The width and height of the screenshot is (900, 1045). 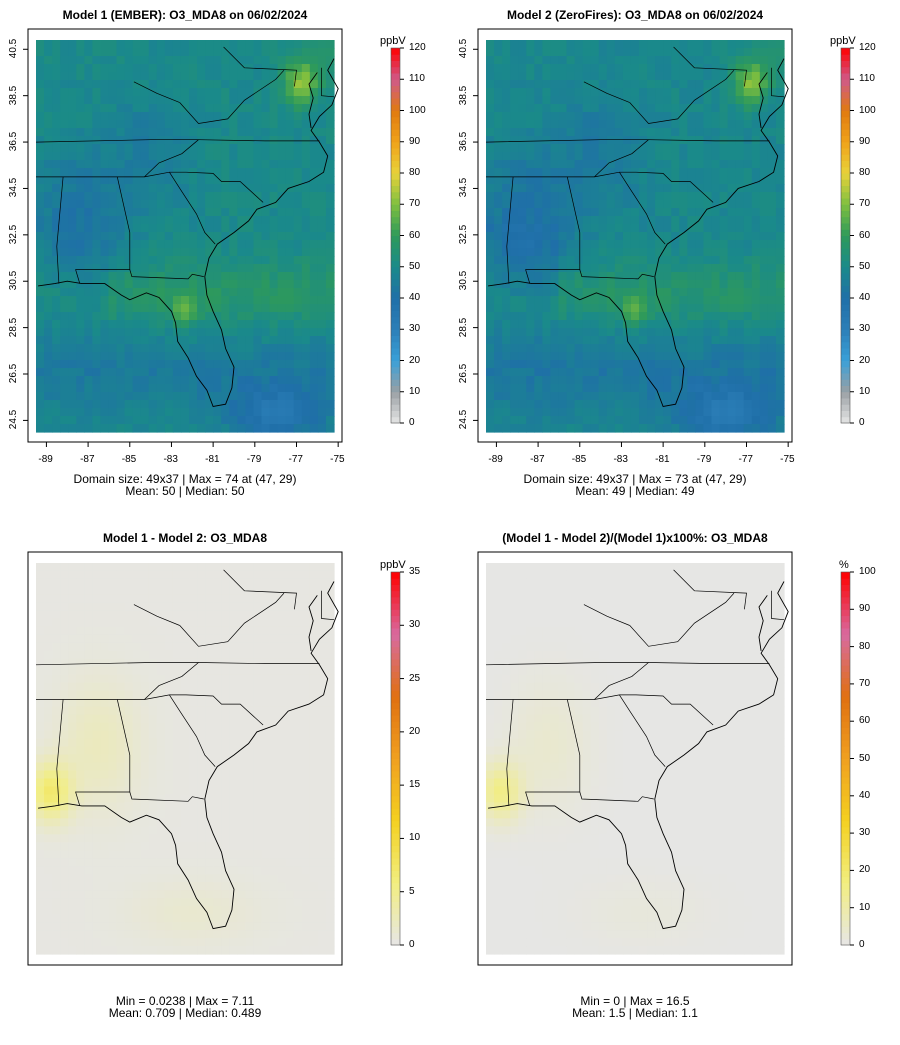 I want to click on ozone-raster, so click(x=185, y=236).